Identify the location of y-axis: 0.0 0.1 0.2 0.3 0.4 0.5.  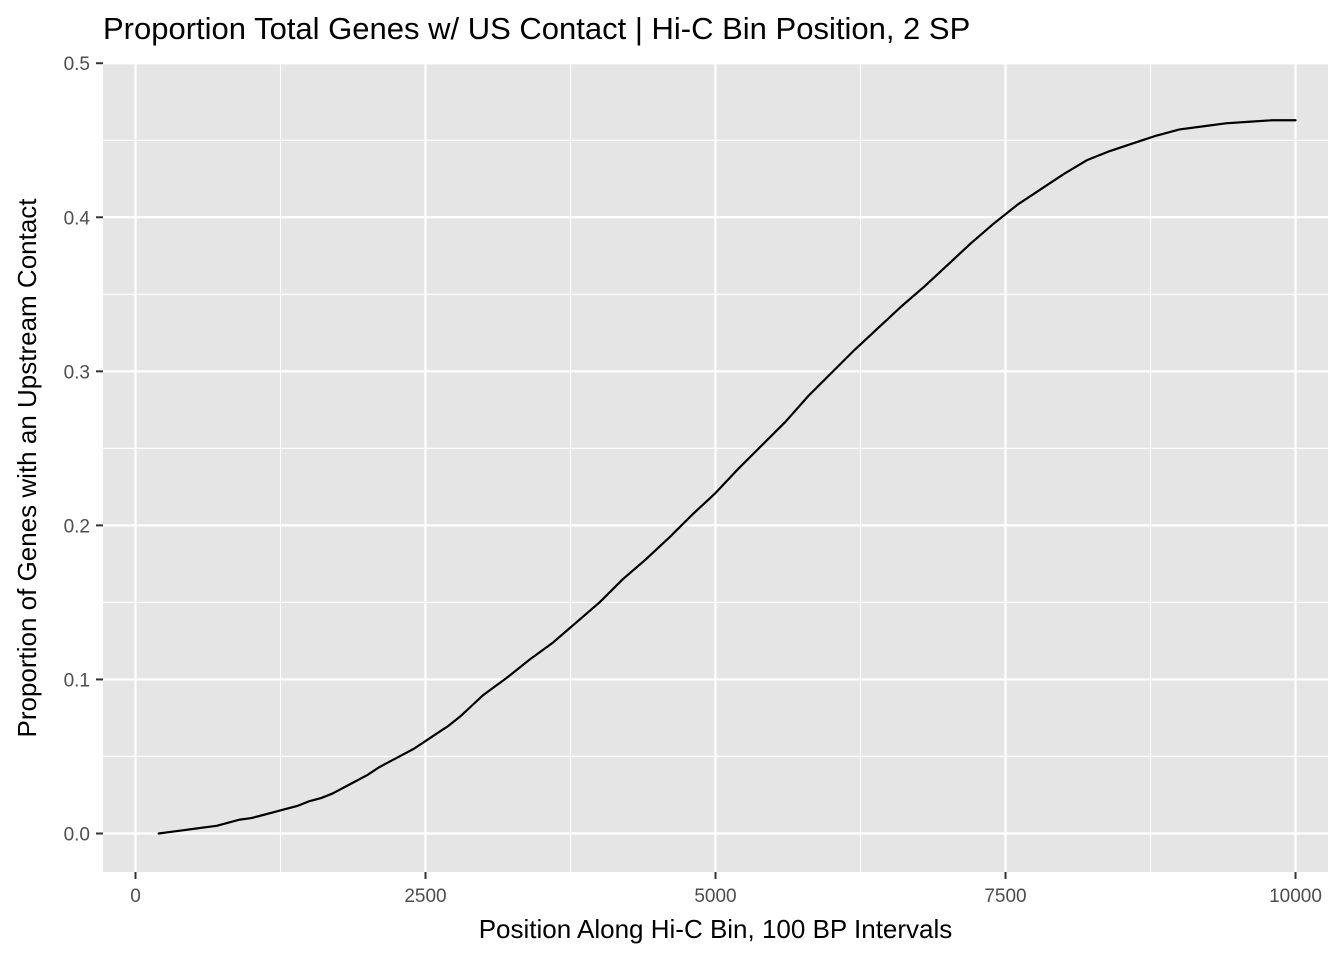
(83, 449).